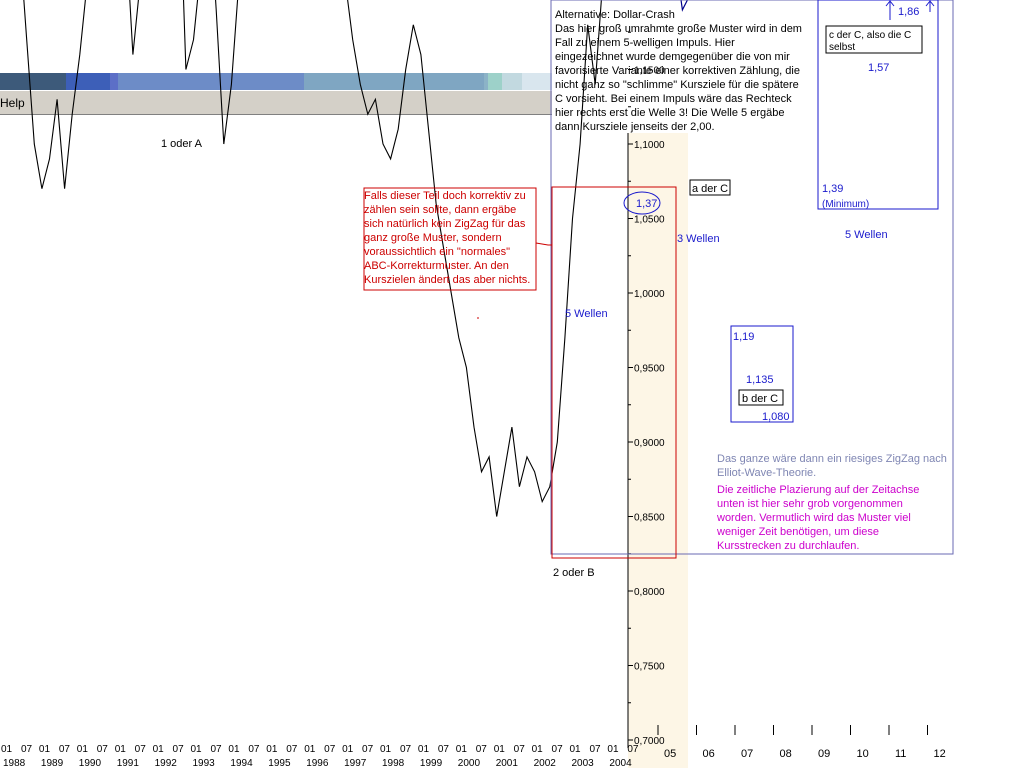  Describe the element at coordinates (52, 763) in the screenshot. I see `x-axis-year-label: 1989` at that location.